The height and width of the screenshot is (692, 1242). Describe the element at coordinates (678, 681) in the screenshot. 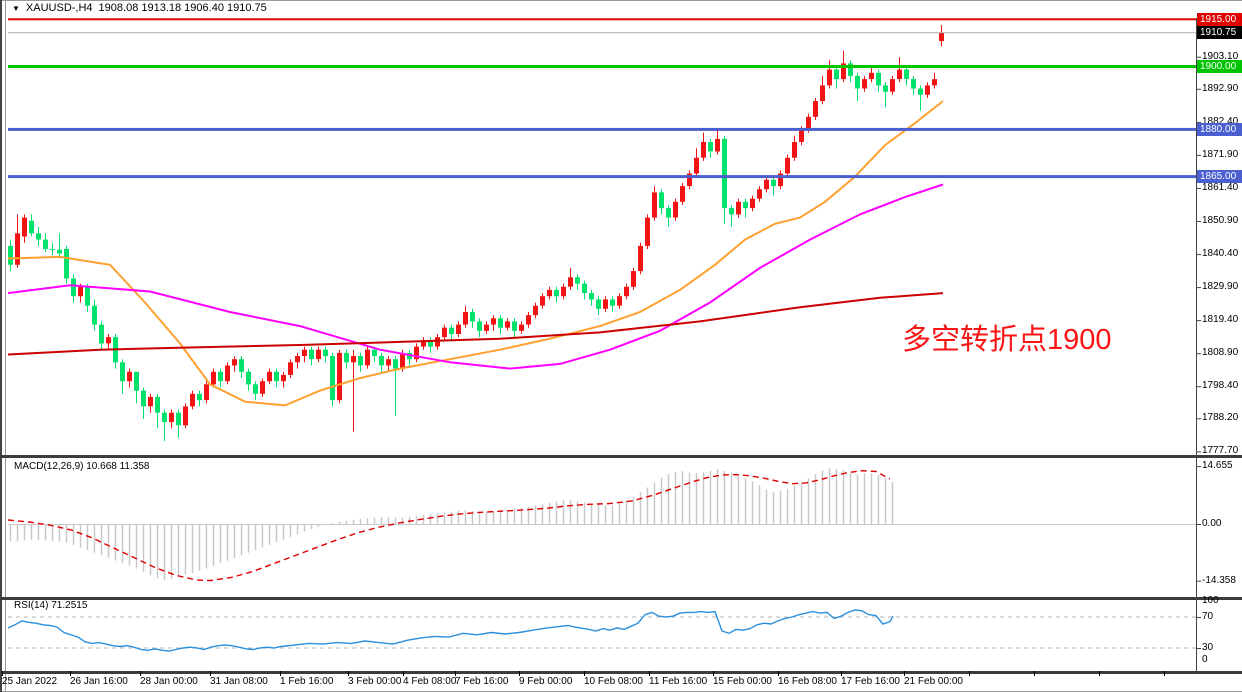

I see `time-axis-label: 11 Feb 16:00` at that location.